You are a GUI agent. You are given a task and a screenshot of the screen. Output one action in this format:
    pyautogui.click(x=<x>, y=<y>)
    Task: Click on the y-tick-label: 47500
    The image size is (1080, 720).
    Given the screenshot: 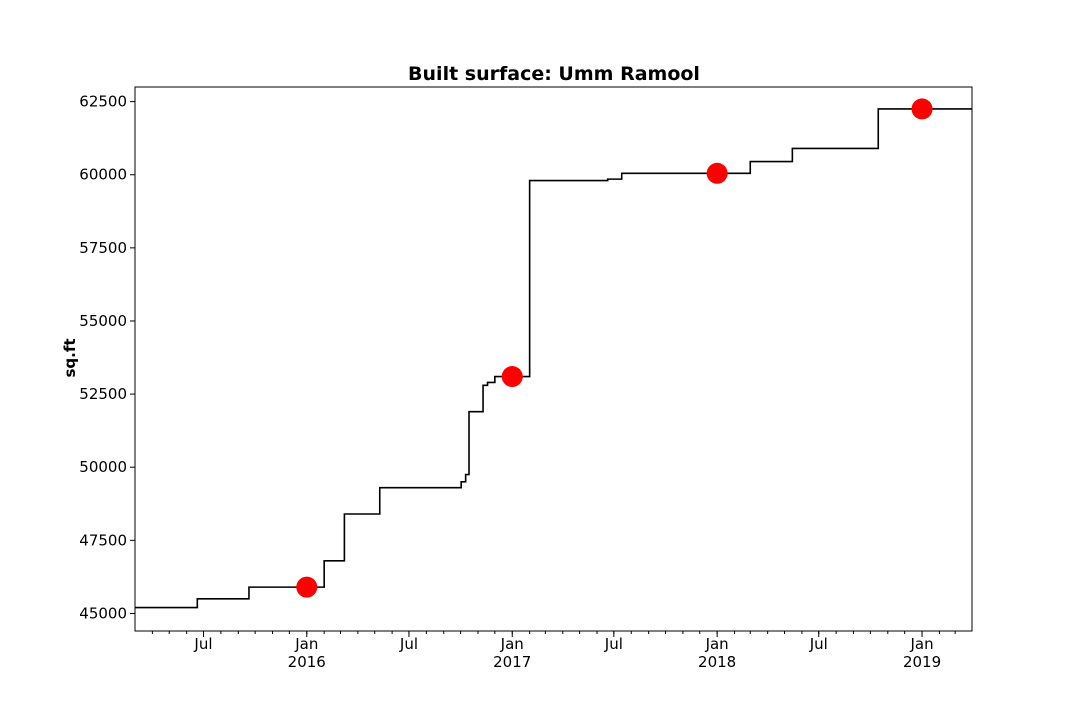 What is the action you would take?
    pyautogui.click(x=103, y=540)
    